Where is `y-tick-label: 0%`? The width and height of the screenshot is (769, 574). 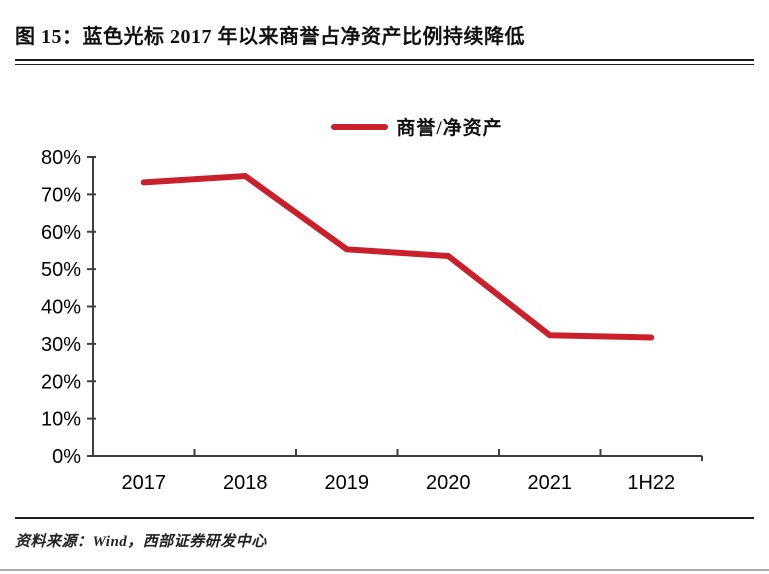 y-tick-label: 0% is located at coordinates (66, 457).